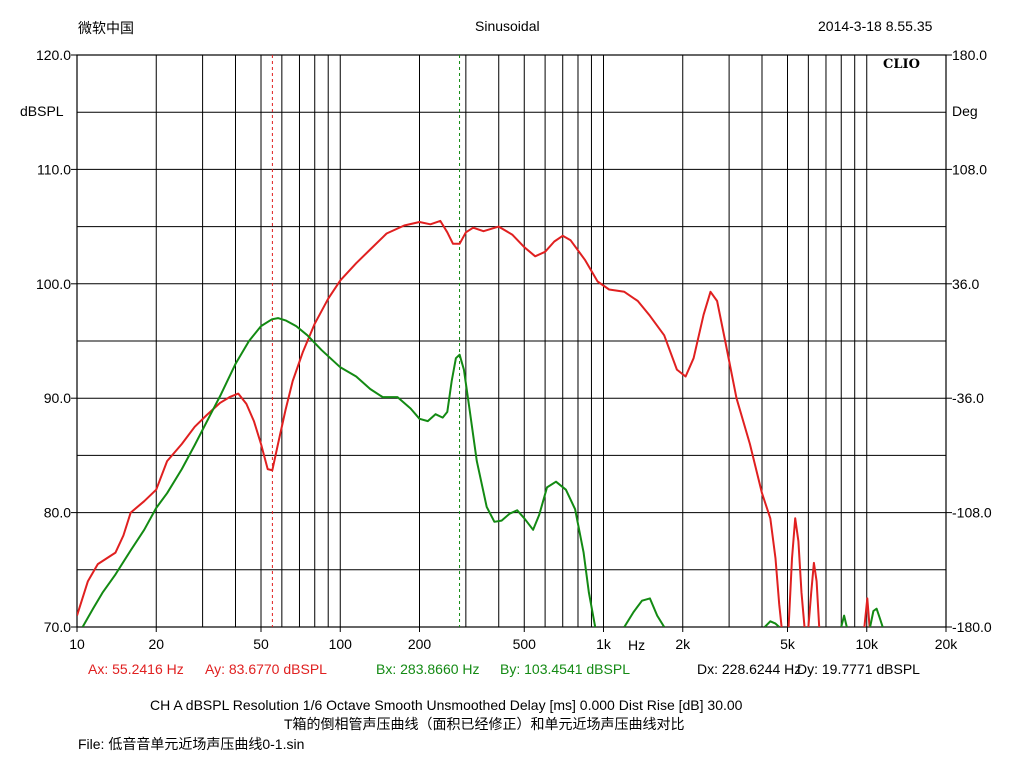  What do you see at coordinates (266, 669) in the screenshot?
I see `cursor-a-level: Ay: 83.6770 dBSPL` at bounding box center [266, 669].